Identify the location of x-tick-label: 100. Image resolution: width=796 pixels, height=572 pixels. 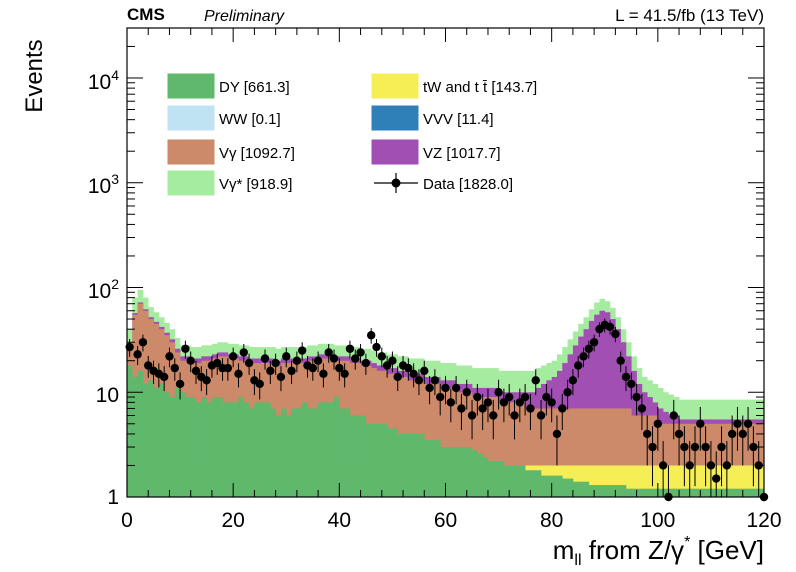
(657, 520).